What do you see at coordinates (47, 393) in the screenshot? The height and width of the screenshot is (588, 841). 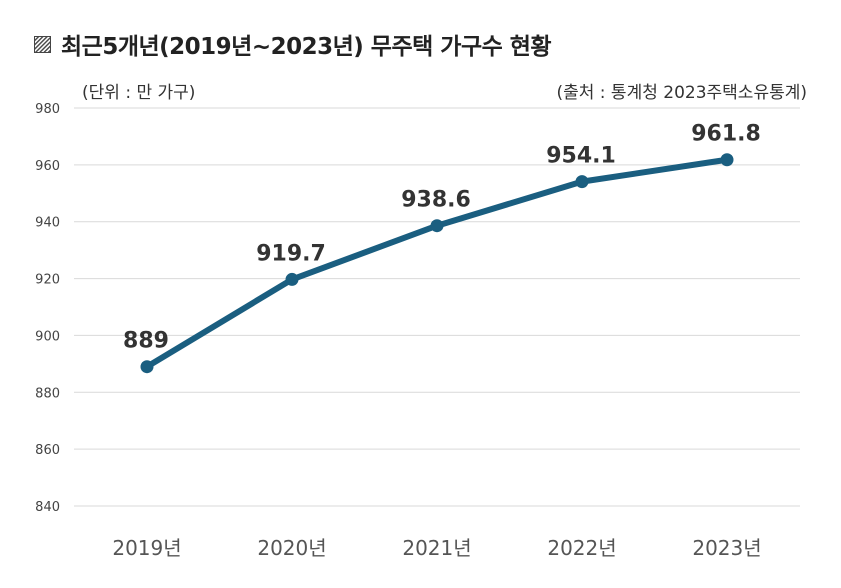 I see `y-tick-label: 880` at bounding box center [47, 393].